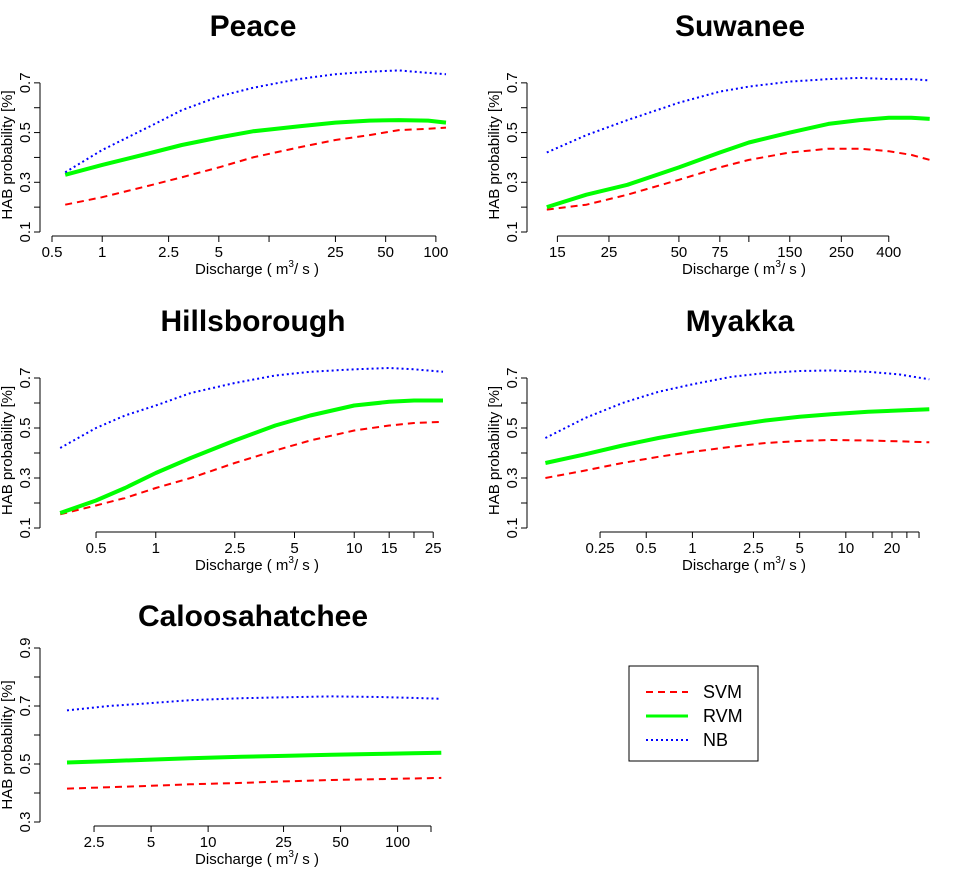  I want to click on legend: SVM RVM NB, so click(693, 713).